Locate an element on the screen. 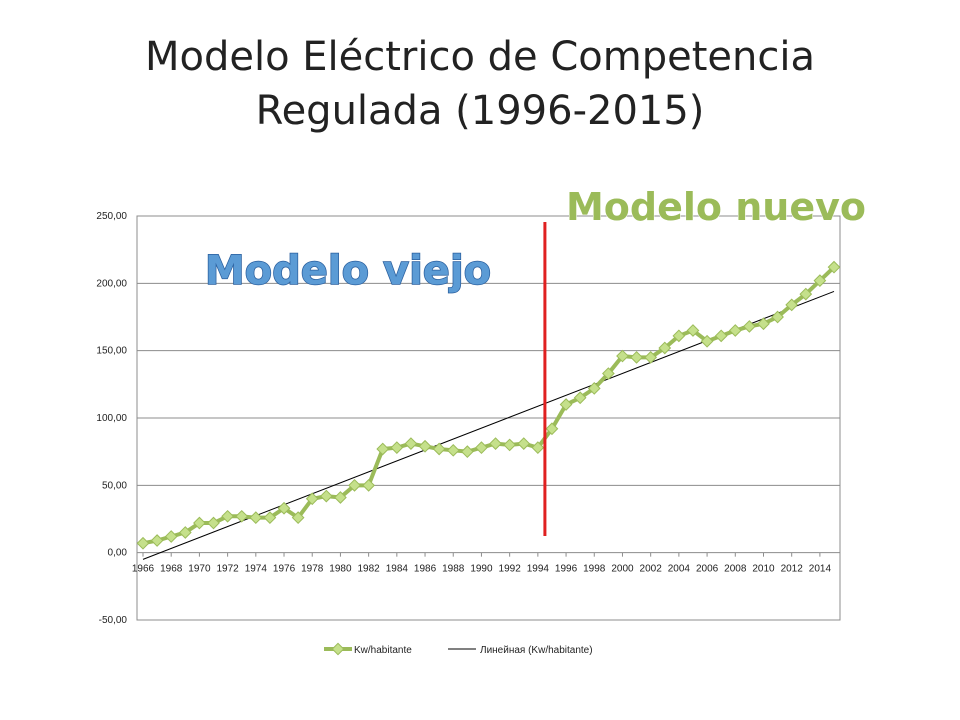 The height and width of the screenshot is (720, 960). x-tick-label: 1970 is located at coordinates (199, 569).